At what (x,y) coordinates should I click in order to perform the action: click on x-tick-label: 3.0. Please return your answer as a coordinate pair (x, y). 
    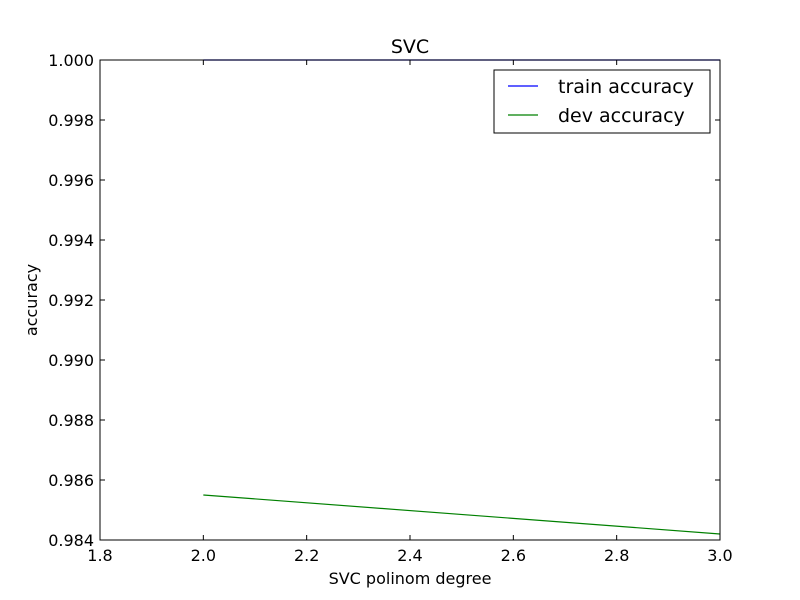
    Looking at the image, I should click on (719, 555).